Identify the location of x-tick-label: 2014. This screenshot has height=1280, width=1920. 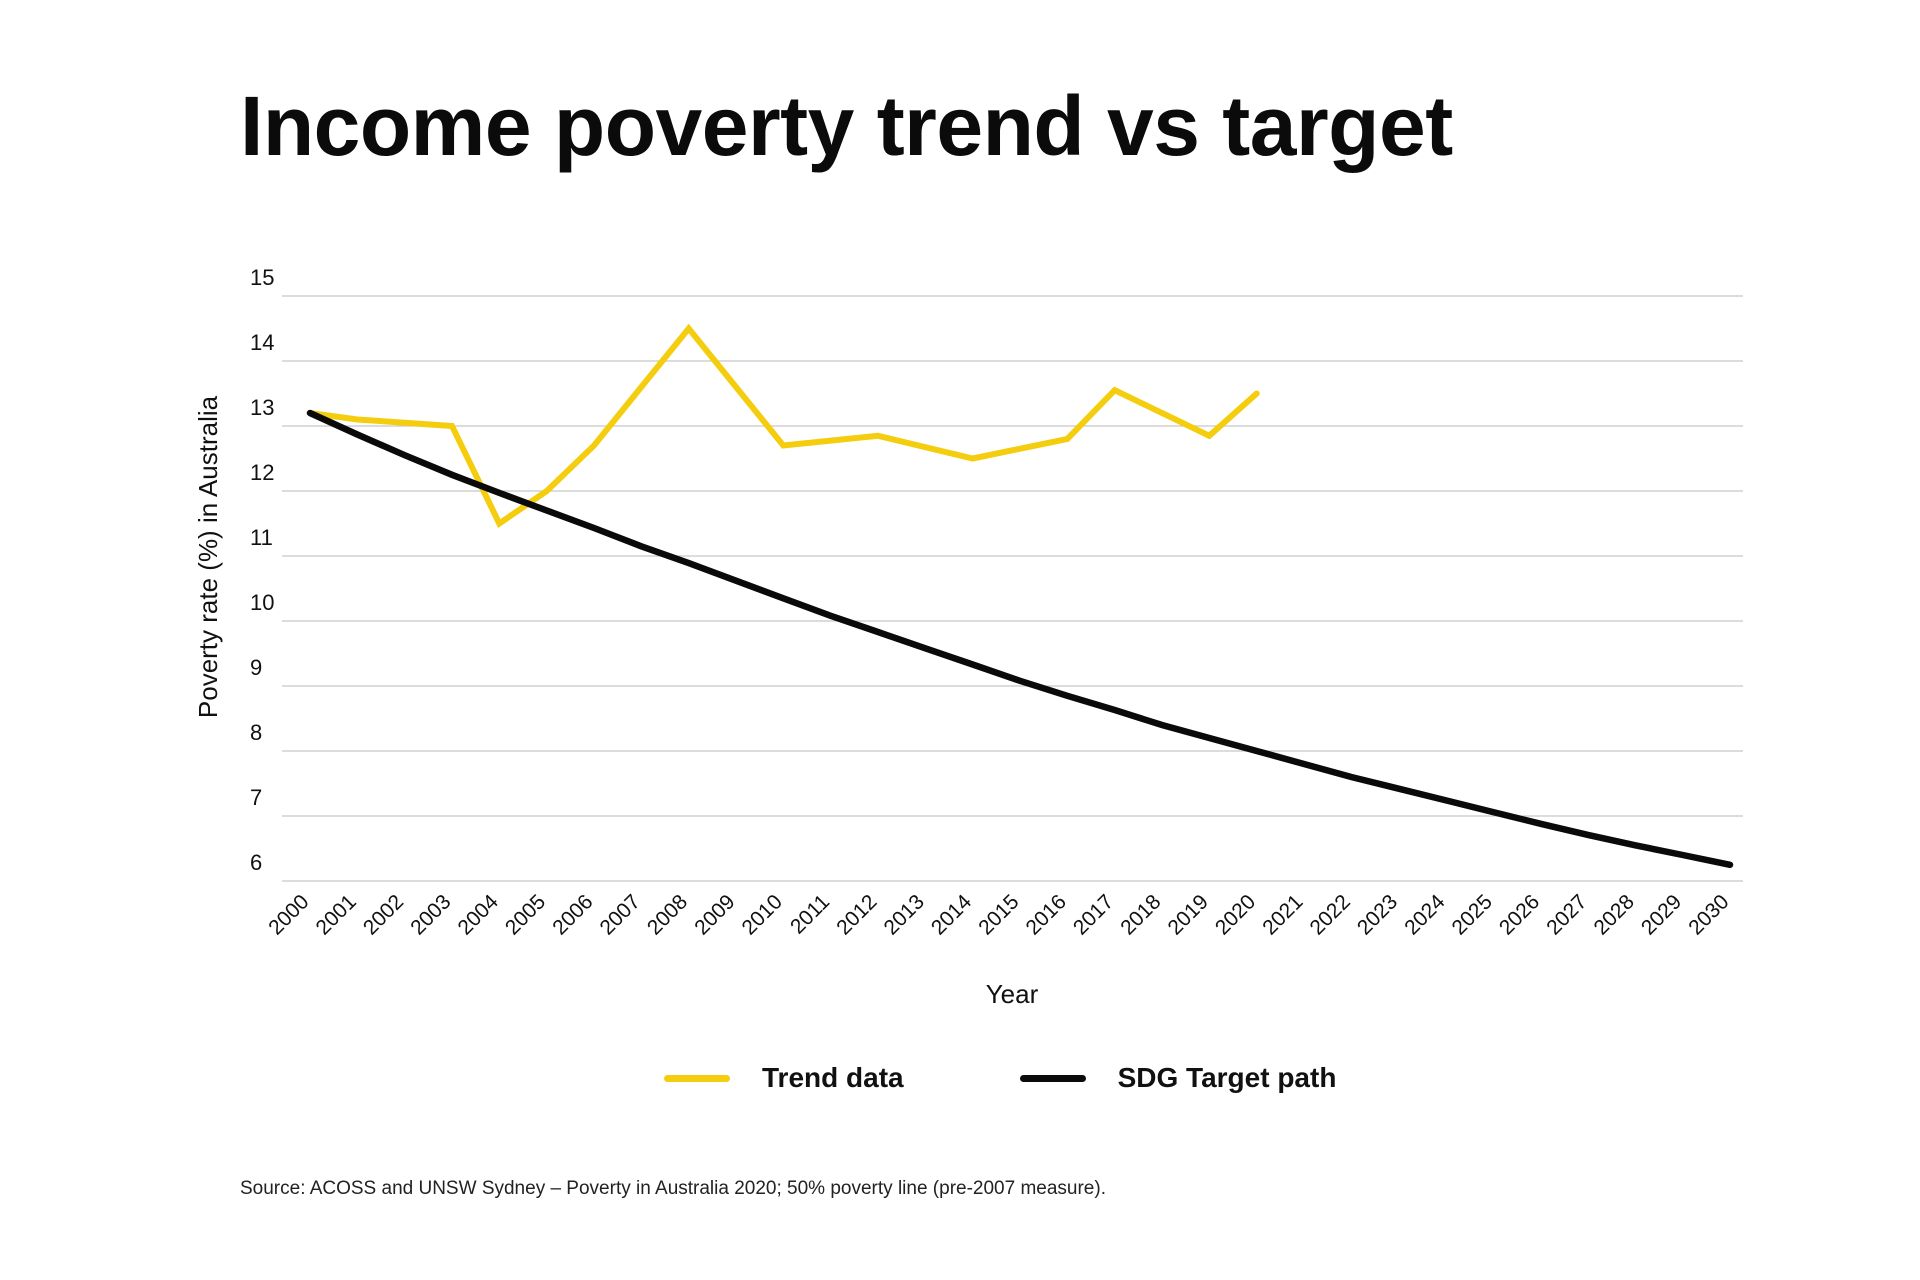
(952, 915).